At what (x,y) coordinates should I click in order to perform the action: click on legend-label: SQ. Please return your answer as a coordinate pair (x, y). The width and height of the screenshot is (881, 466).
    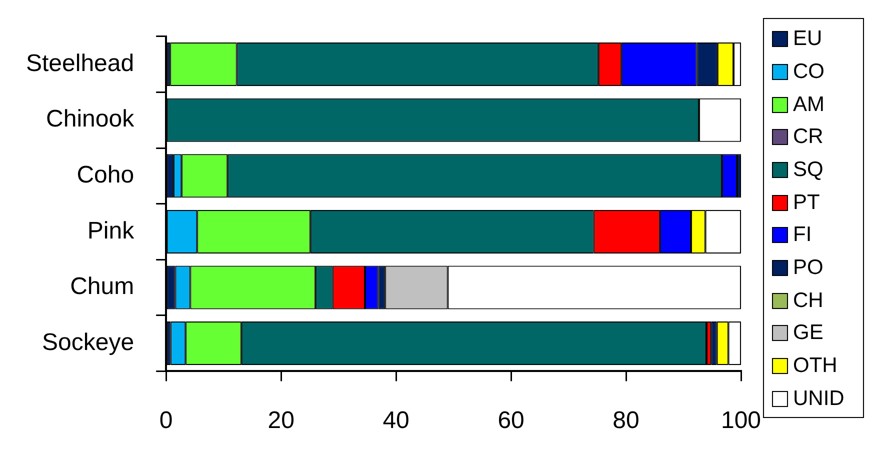
    Looking at the image, I should click on (808, 169).